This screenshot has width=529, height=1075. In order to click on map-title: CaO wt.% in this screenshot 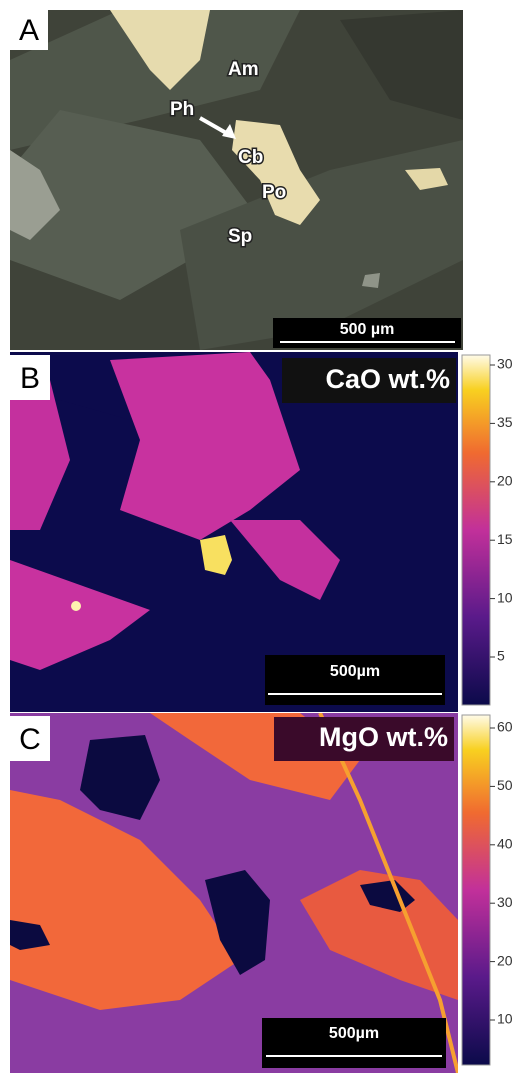, I will do `click(387, 379)`.